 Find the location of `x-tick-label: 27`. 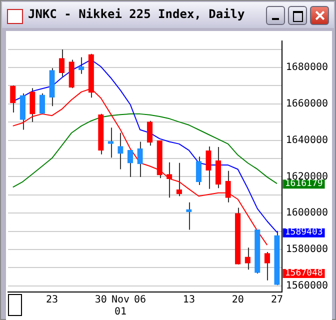

x-tick-label: 27 is located at coordinates (276, 300).